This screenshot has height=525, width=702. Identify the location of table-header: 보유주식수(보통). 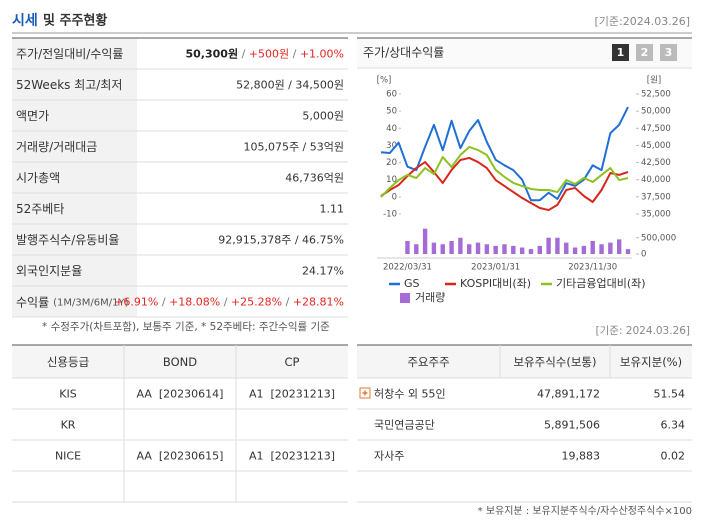
(554, 362).